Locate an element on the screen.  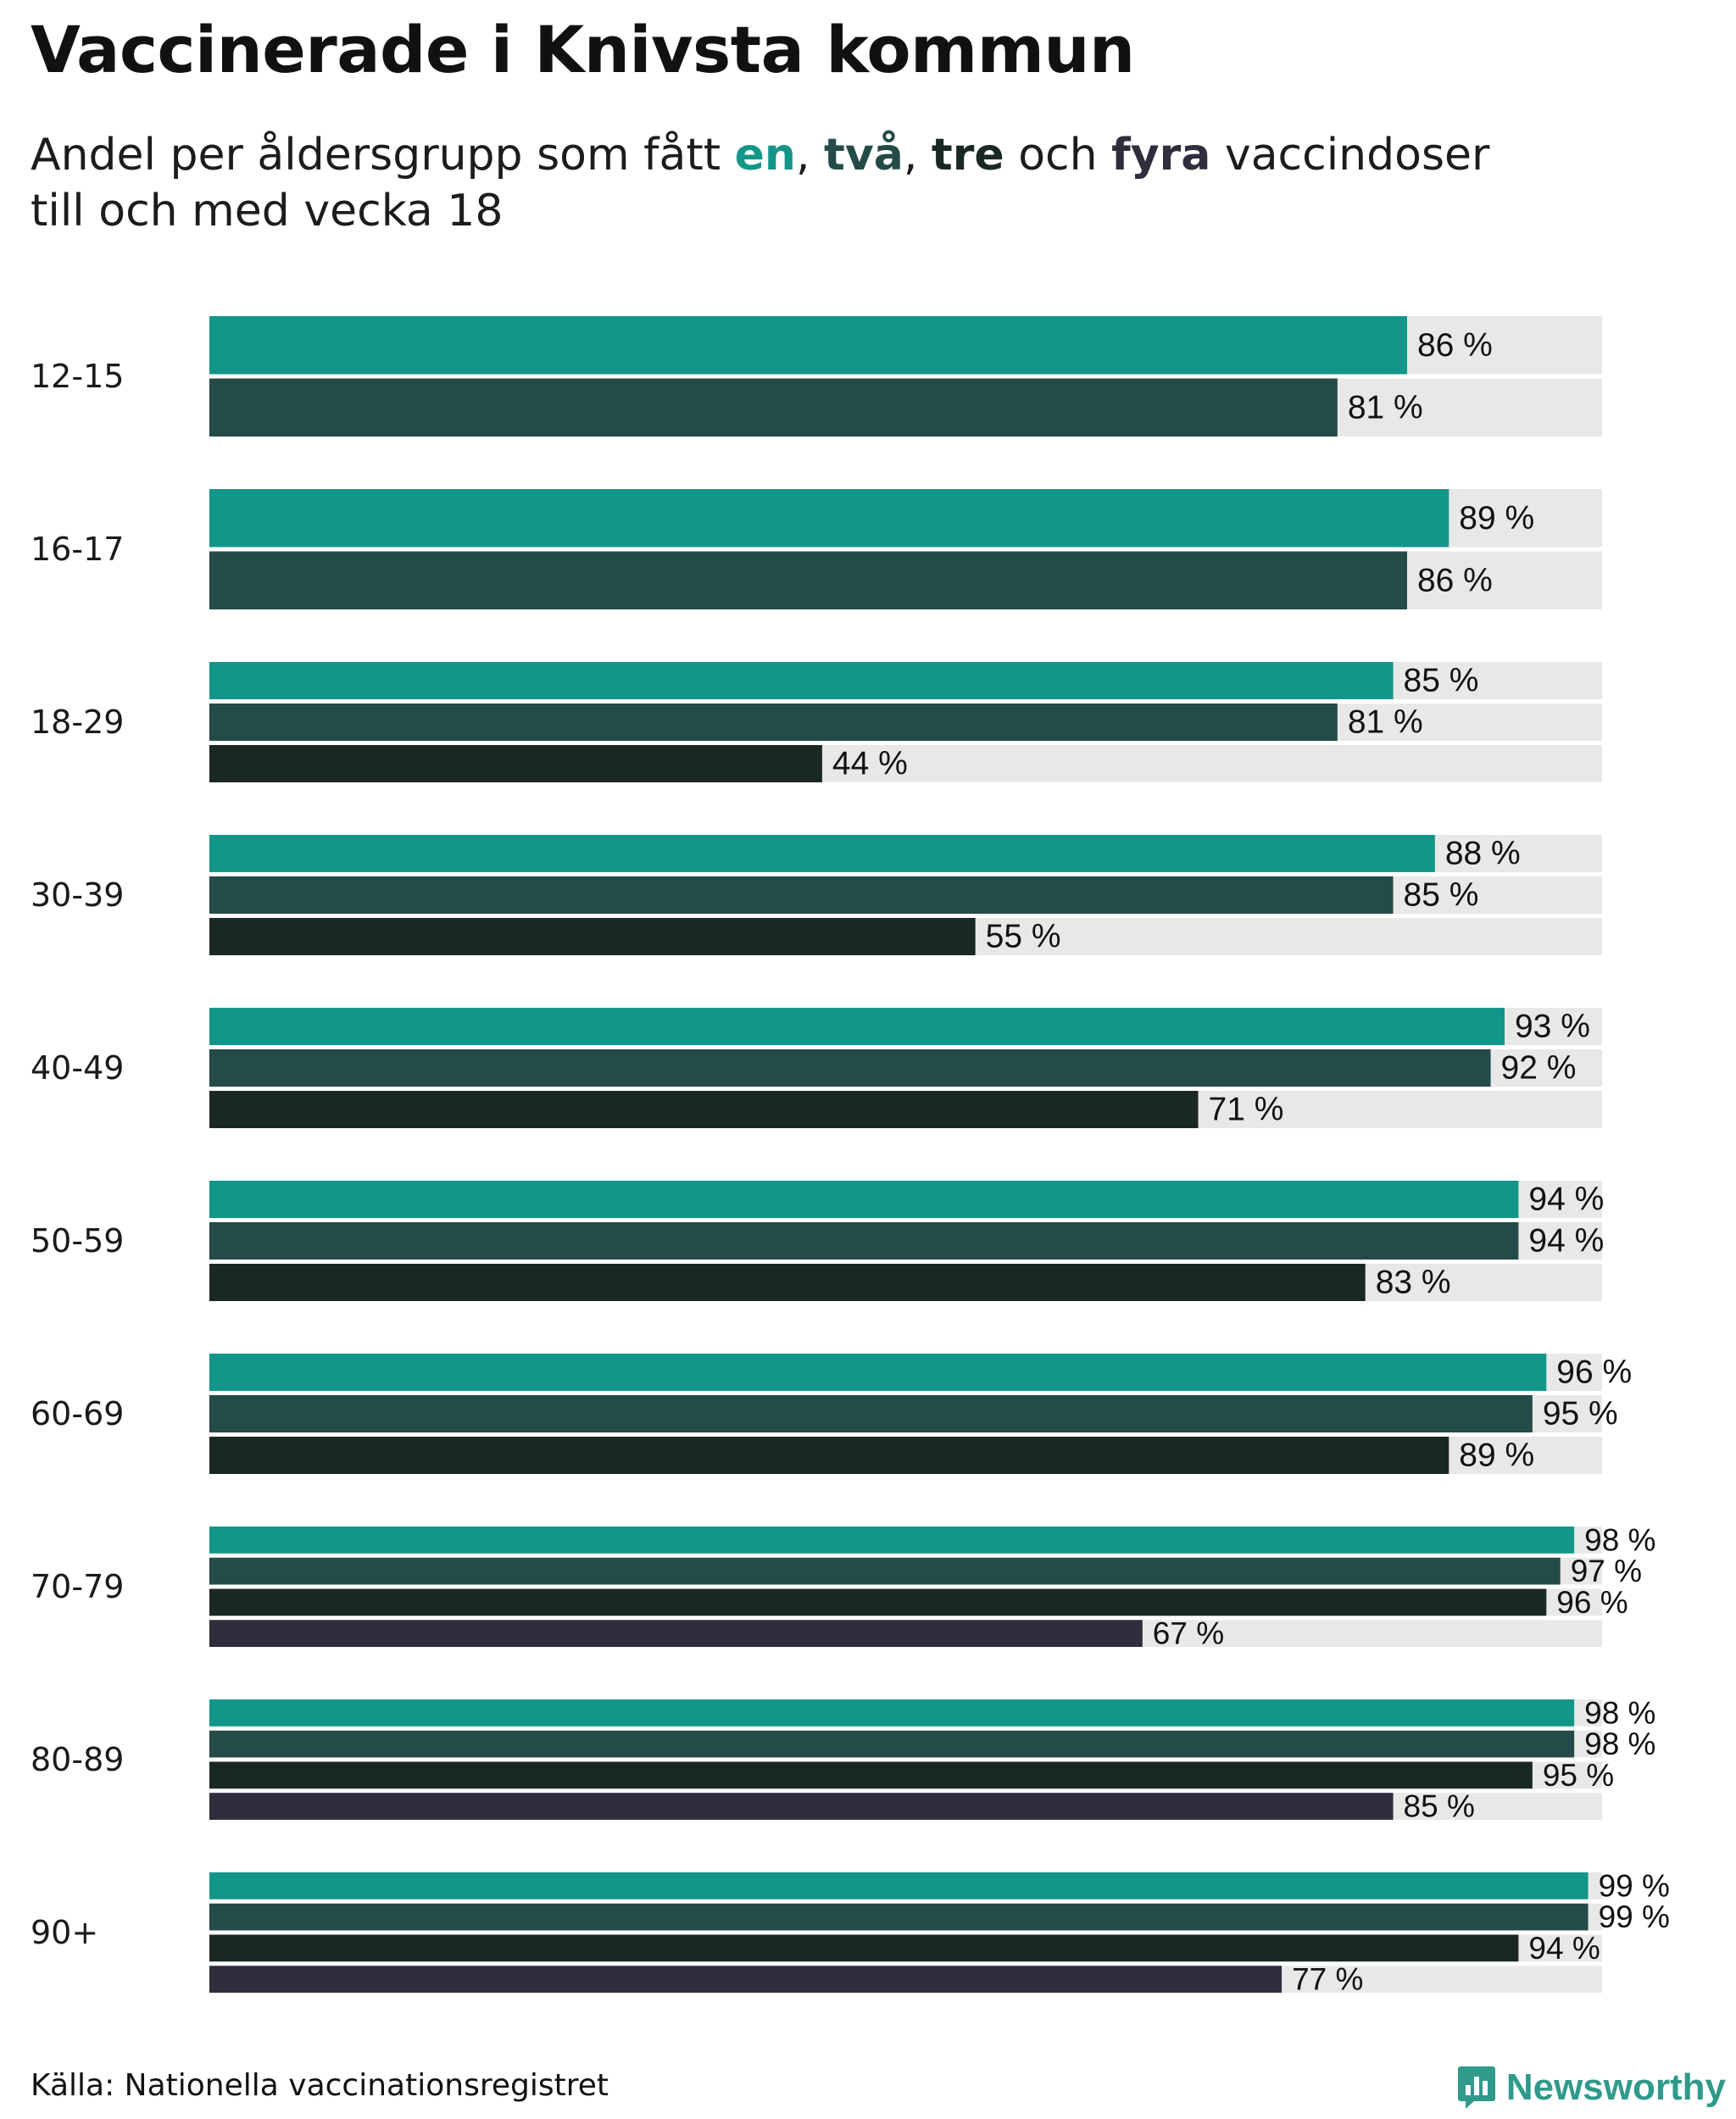
chart-title: Vaccinerade i Knivsta kommun is located at coordinates (583, 50).